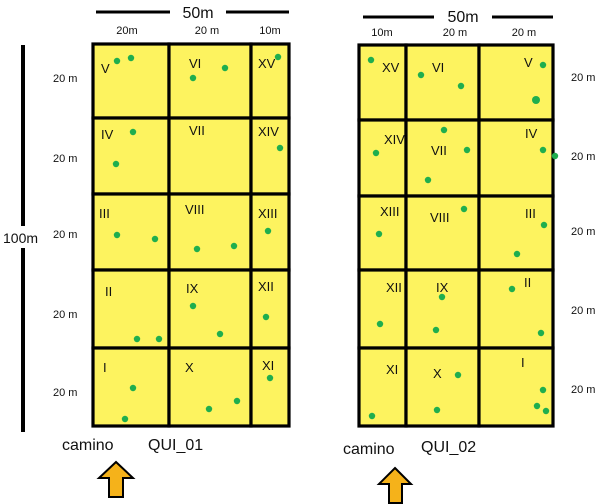 This screenshot has width=606, height=504. Describe the element at coordinates (88, 445) in the screenshot. I see `plot-qui-01-path-label: camino` at that location.